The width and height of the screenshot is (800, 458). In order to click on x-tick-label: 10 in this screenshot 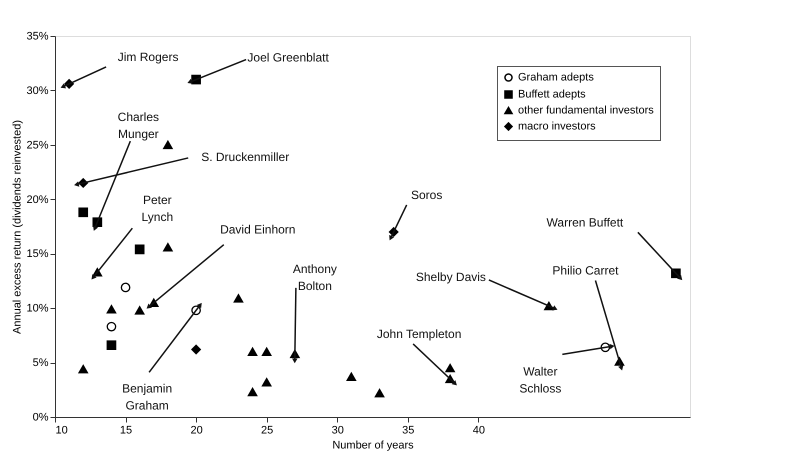, I will do `click(62, 430)`.